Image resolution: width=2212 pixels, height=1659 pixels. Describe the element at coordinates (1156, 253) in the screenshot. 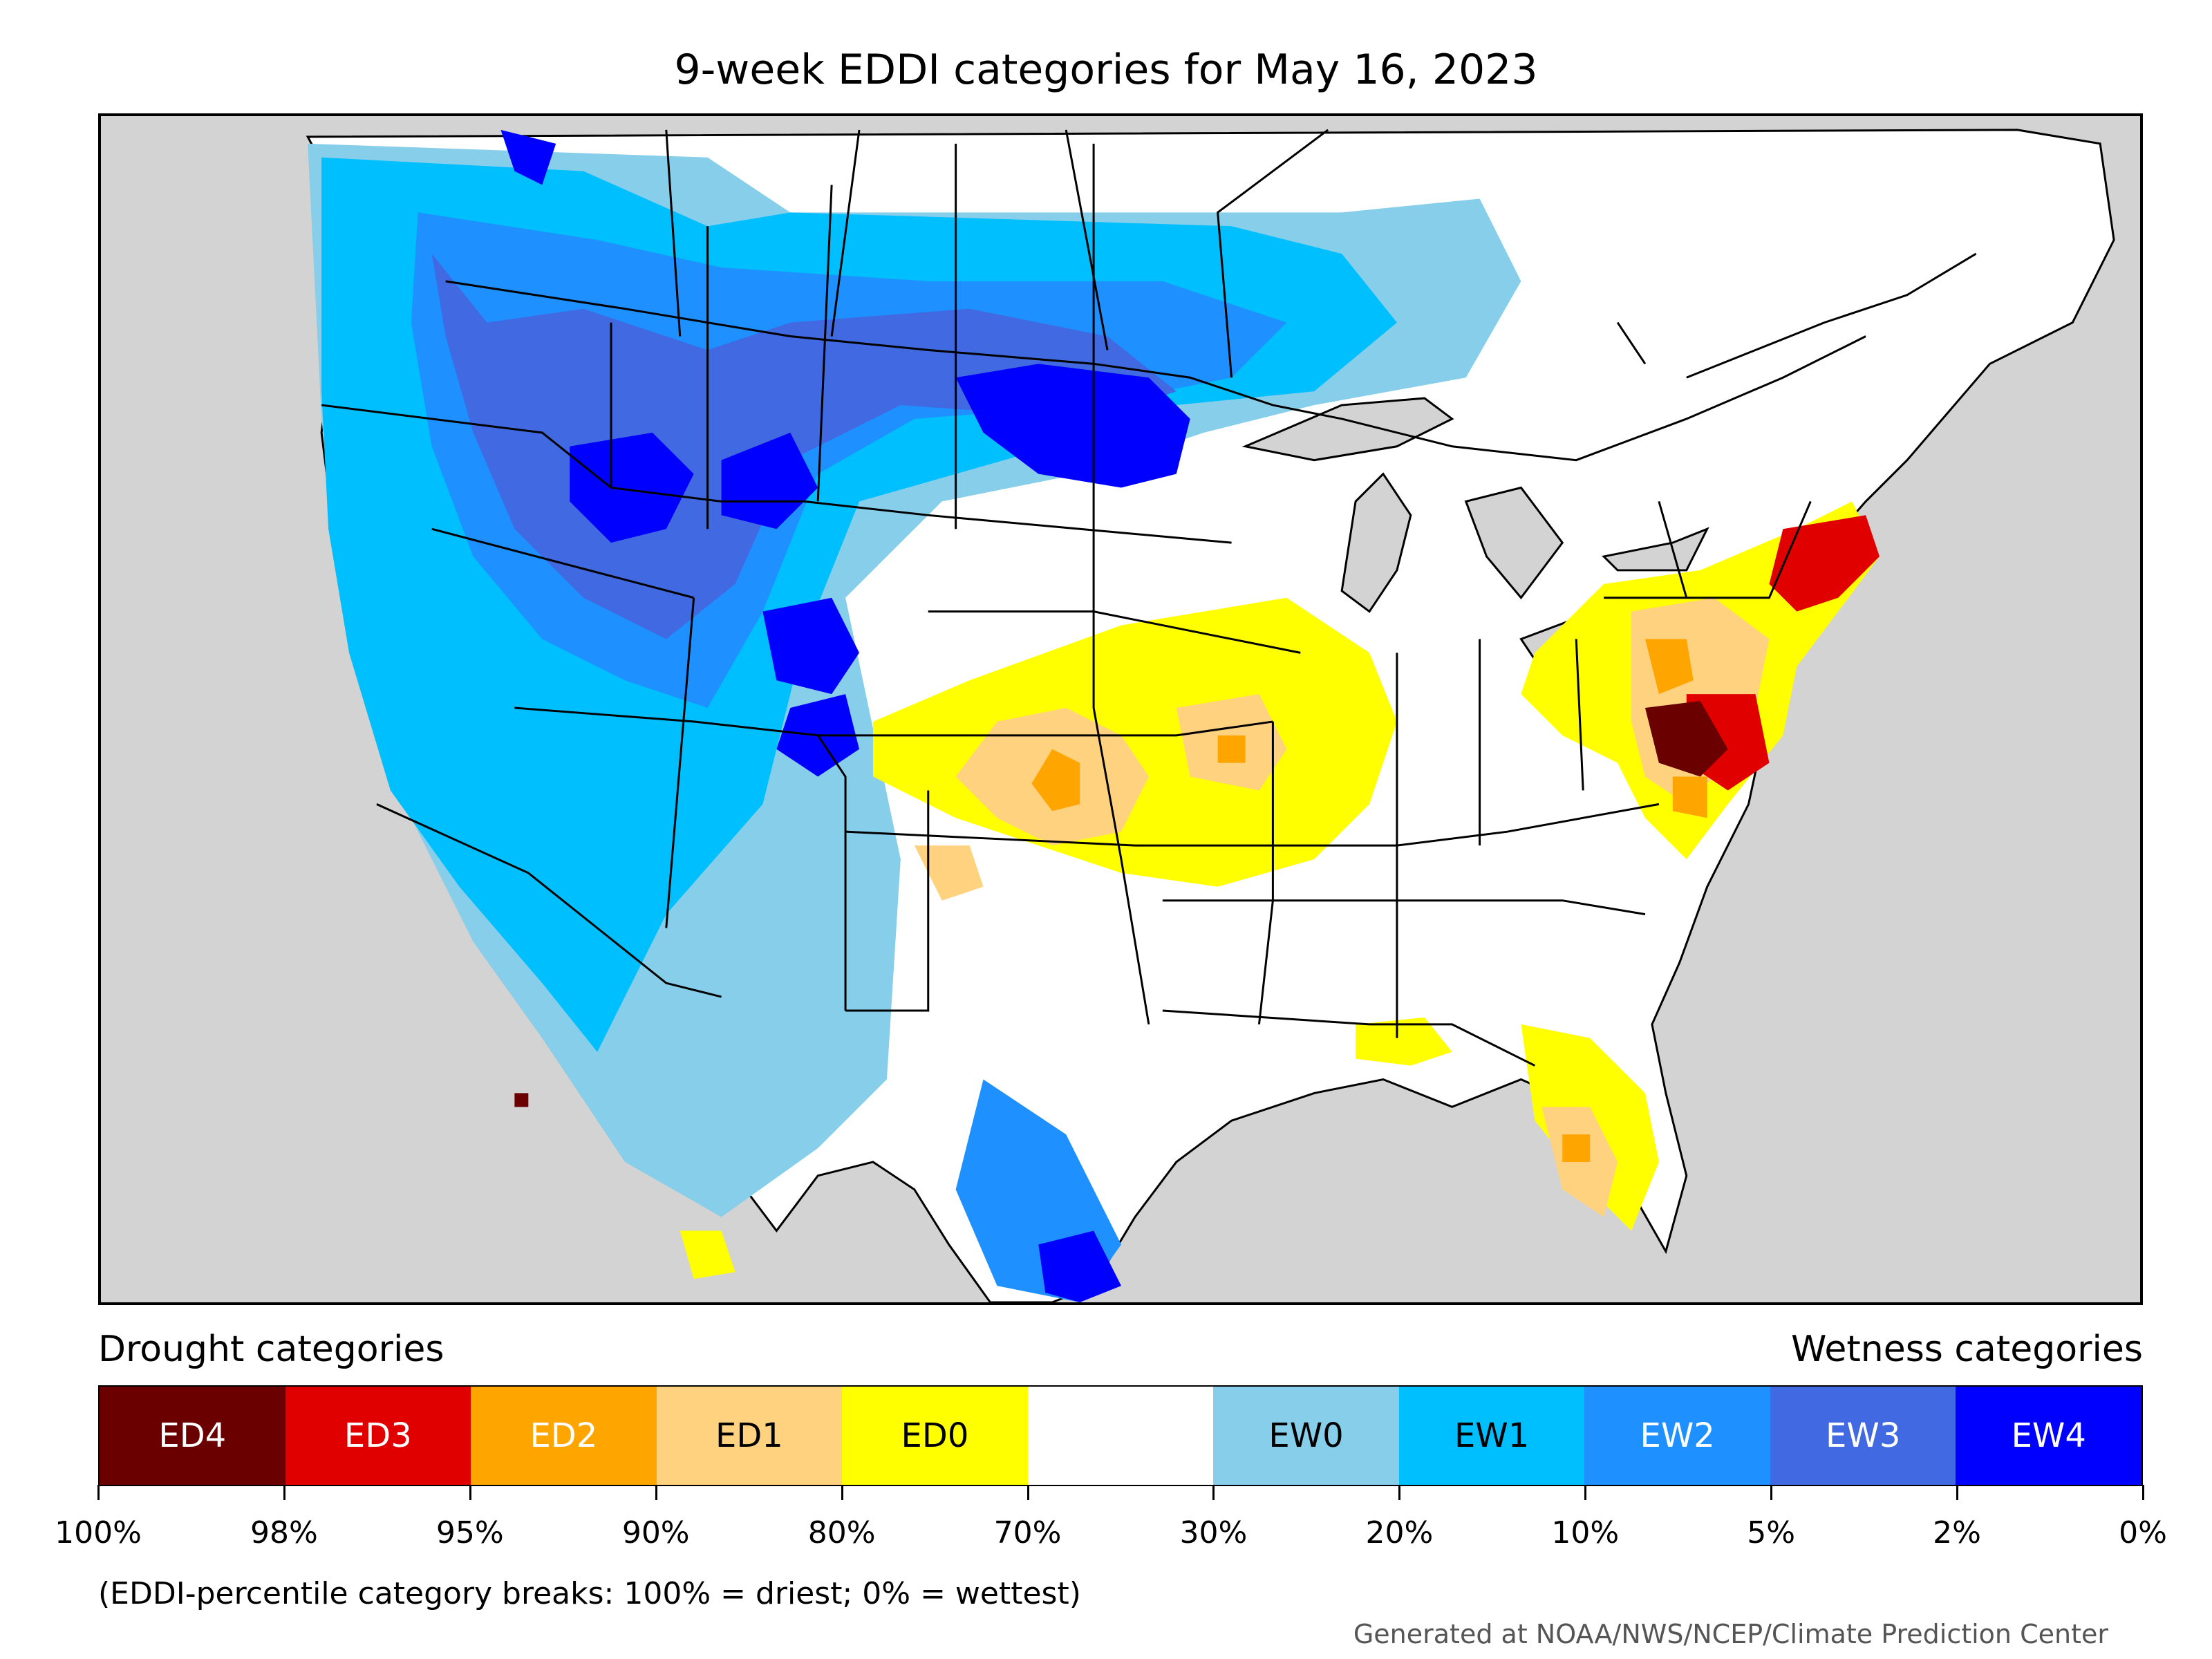

I see `canada-province-lines` at that location.